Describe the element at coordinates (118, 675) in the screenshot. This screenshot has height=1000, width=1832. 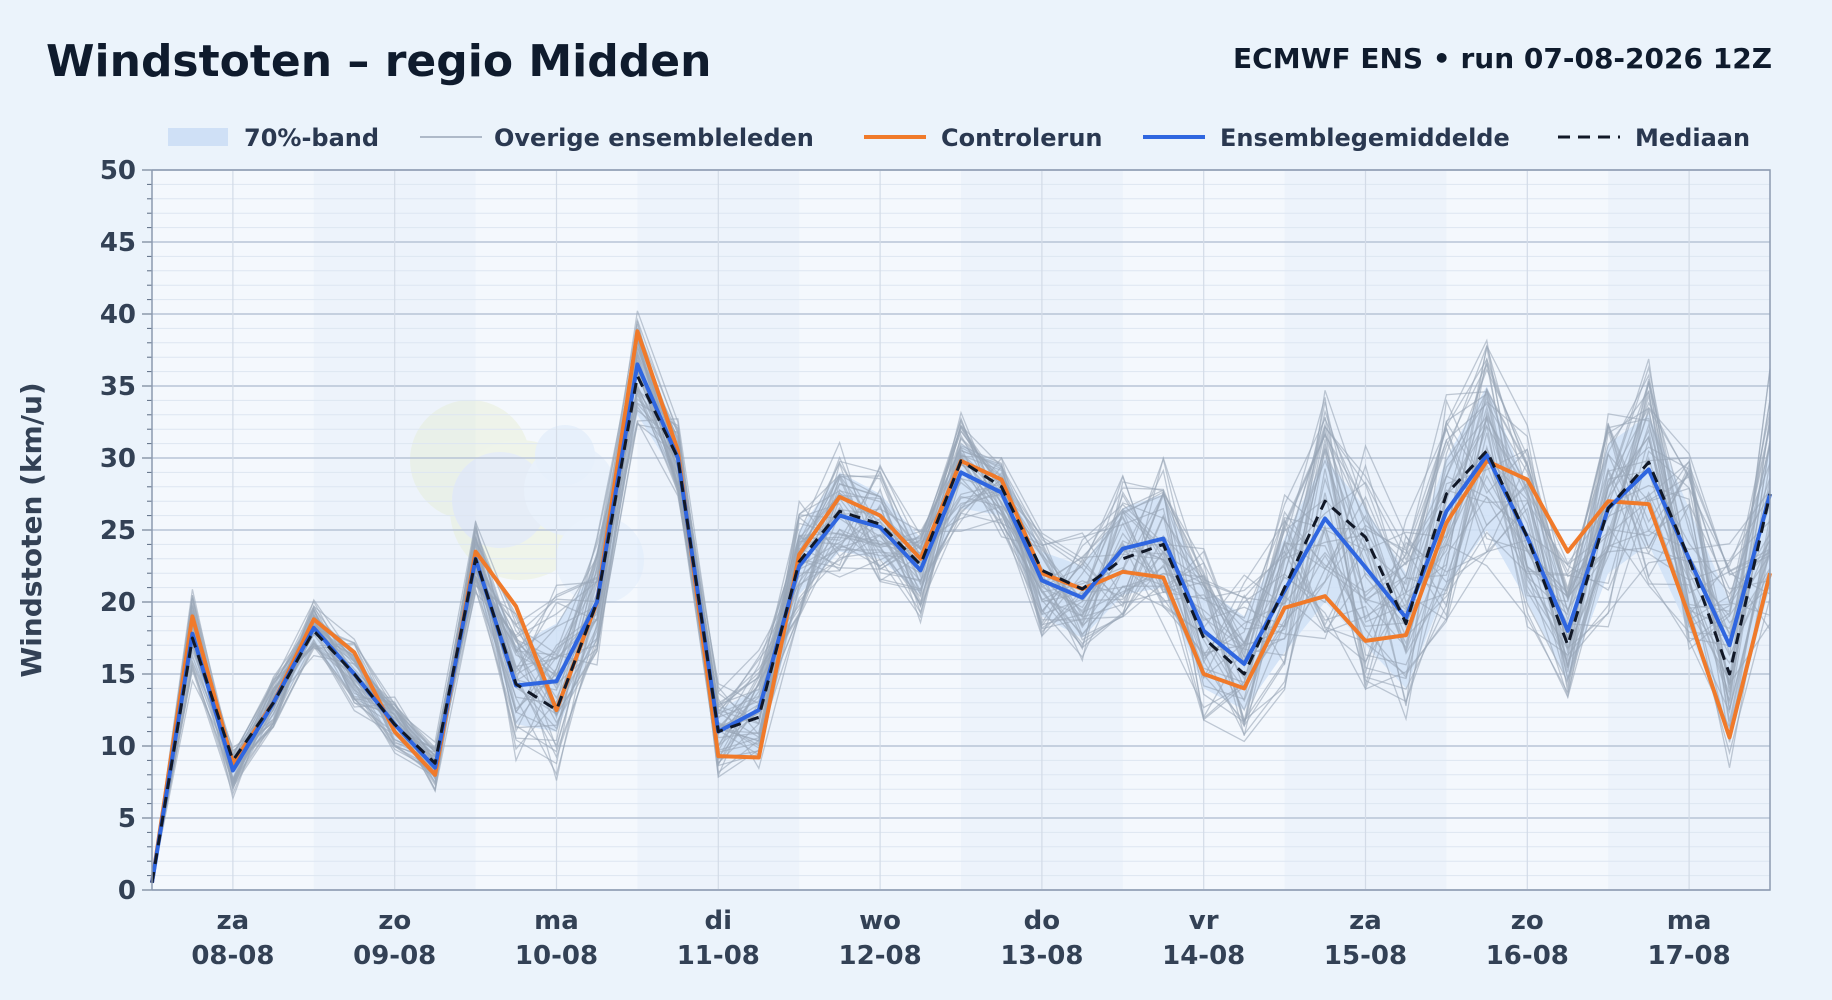
I see `y-tick-label: 15` at that location.